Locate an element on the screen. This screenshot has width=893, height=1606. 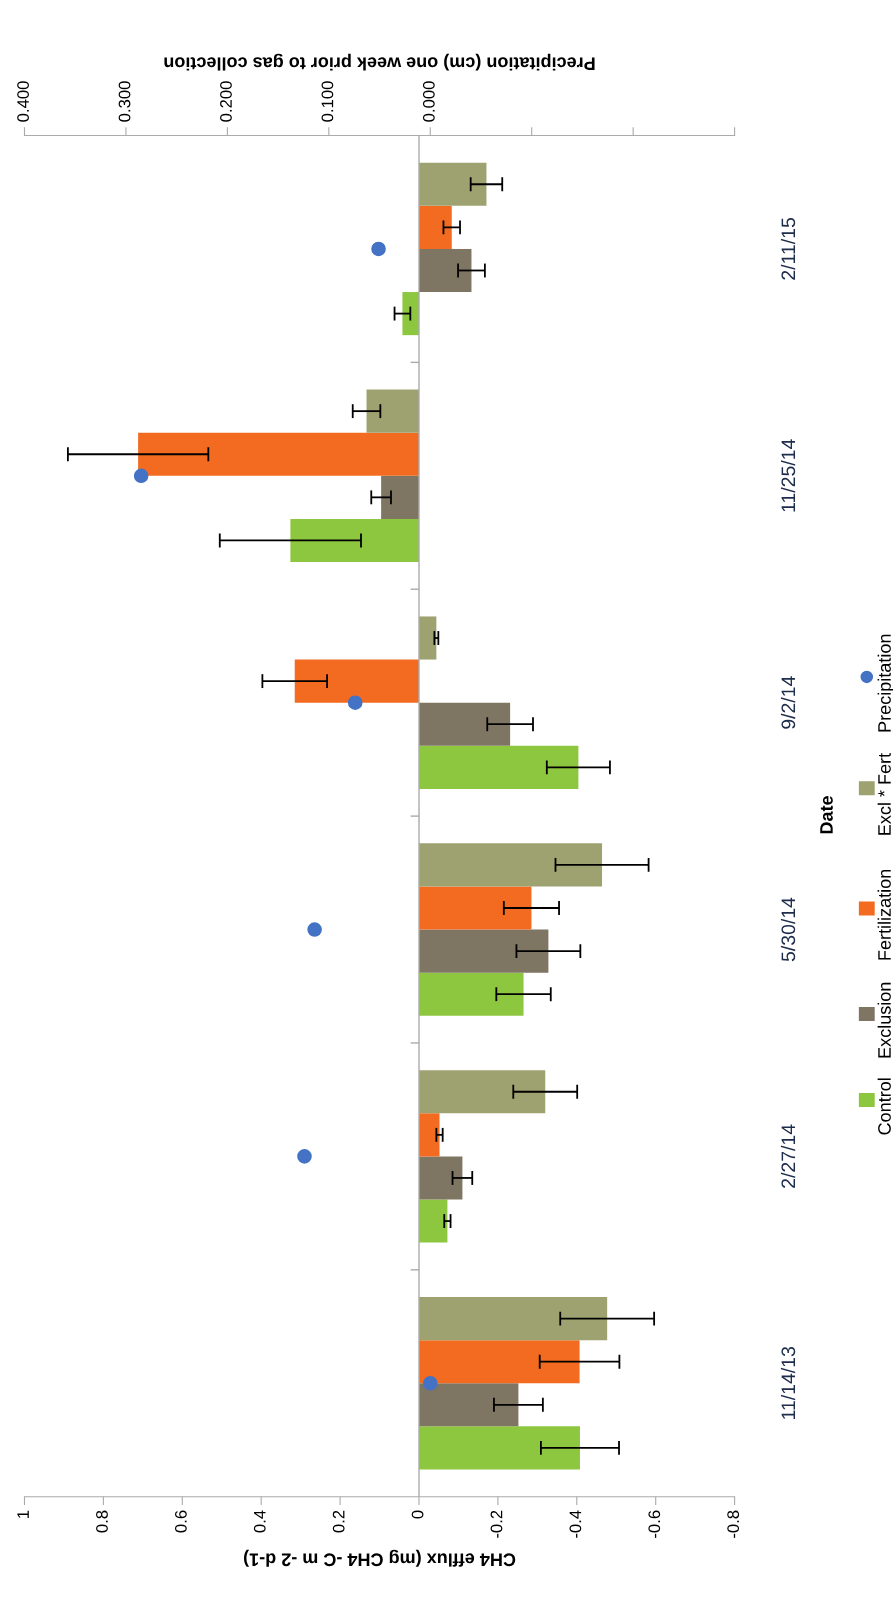
y-tick-label: 11/25/14 is located at coordinates (788, 475).